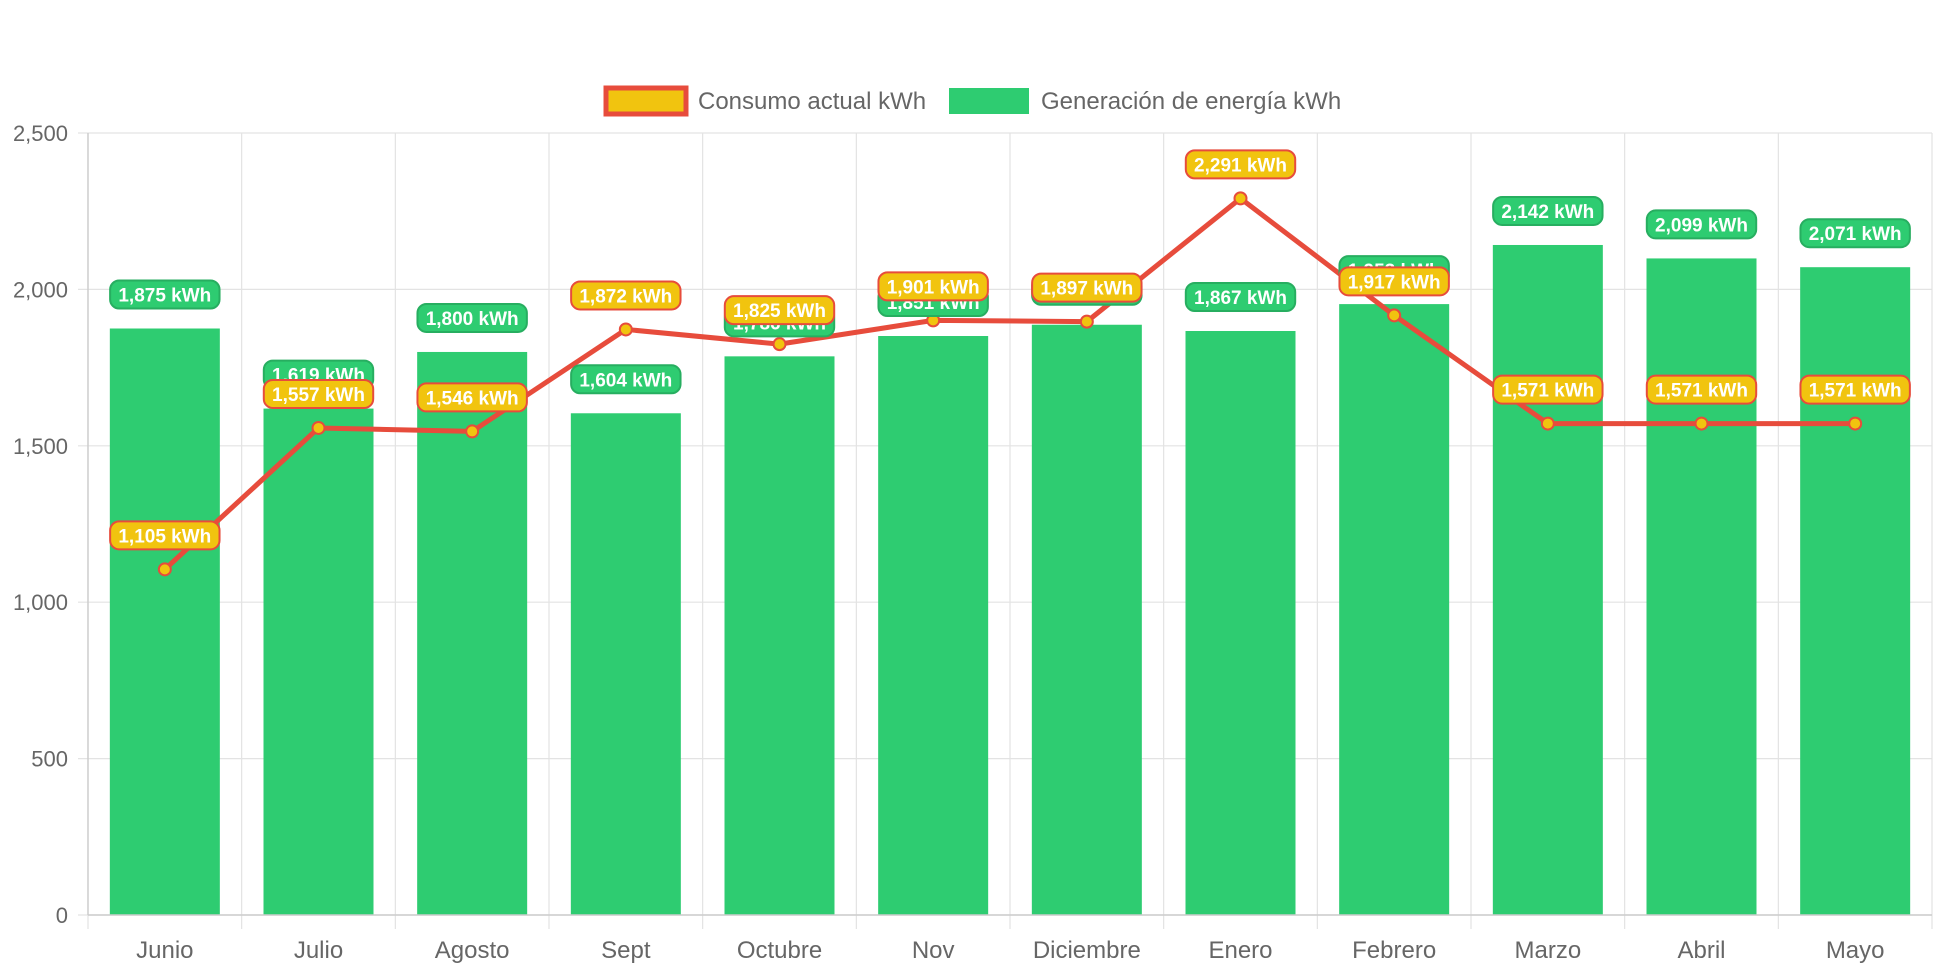 This screenshot has width=1942, height=970. What do you see at coordinates (626, 950) in the screenshot?
I see `x-tick-label: Sept` at bounding box center [626, 950].